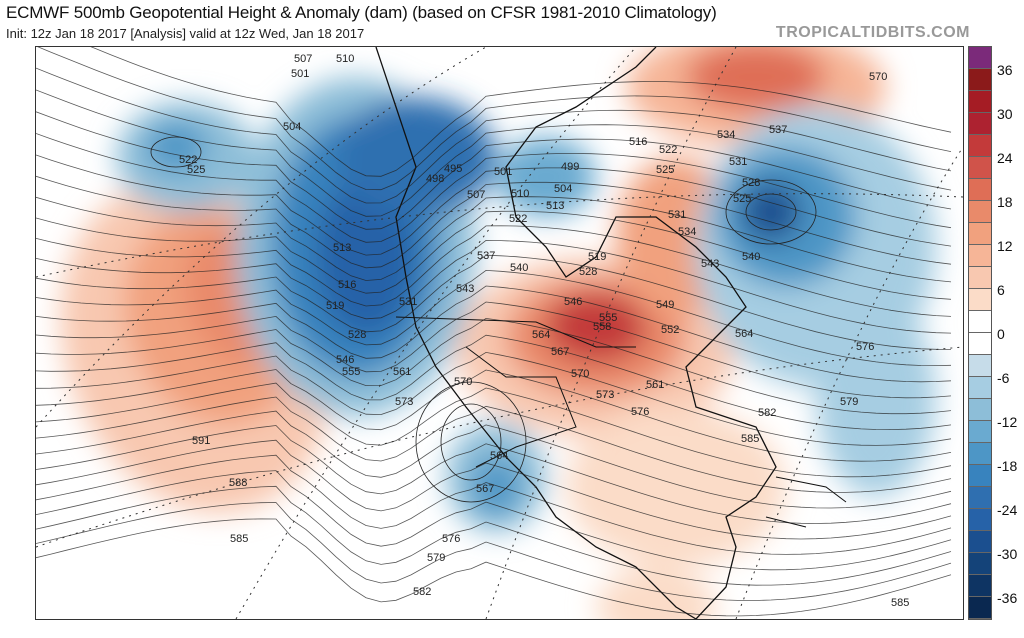 The image size is (1024, 638). What do you see at coordinates (1005, 114) in the screenshot?
I see `colorbar-tick-label: 30` at bounding box center [1005, 114].